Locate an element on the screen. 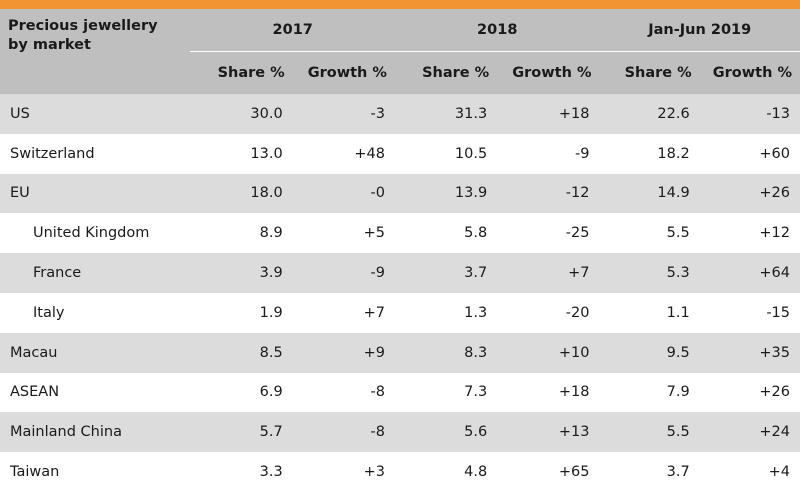 The height and width of the screenshot is (492, 800). cell-share-2017: 5.7 is located at coordinates (241, 432).